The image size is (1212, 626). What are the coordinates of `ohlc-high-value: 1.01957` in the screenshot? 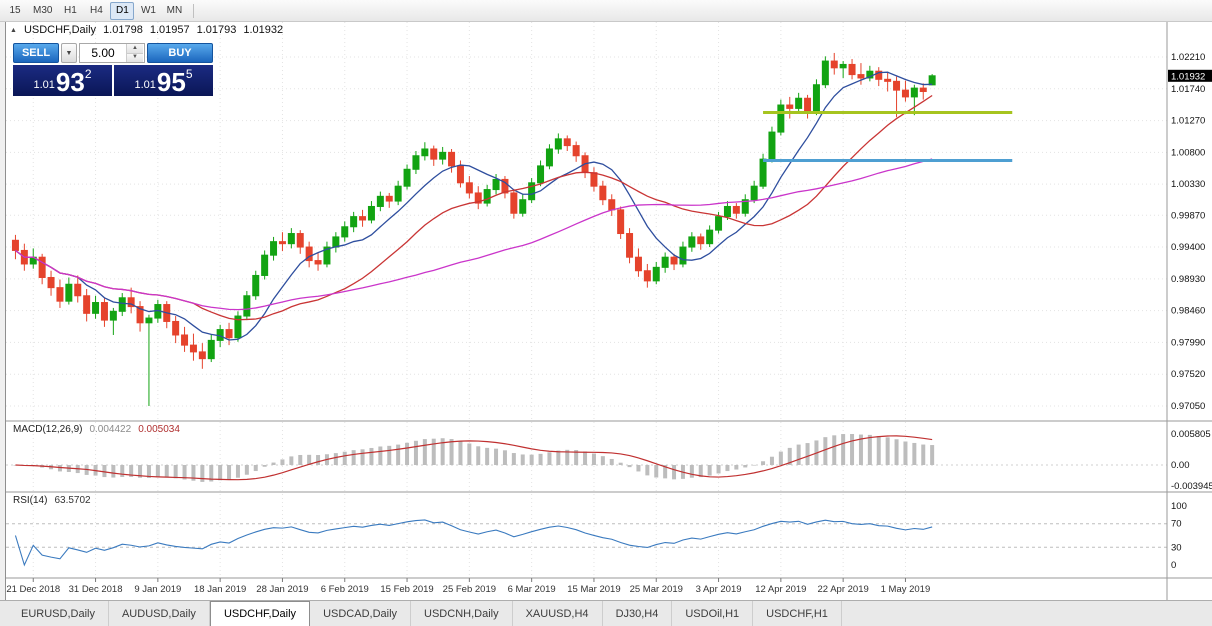 It's located at (169, 30).